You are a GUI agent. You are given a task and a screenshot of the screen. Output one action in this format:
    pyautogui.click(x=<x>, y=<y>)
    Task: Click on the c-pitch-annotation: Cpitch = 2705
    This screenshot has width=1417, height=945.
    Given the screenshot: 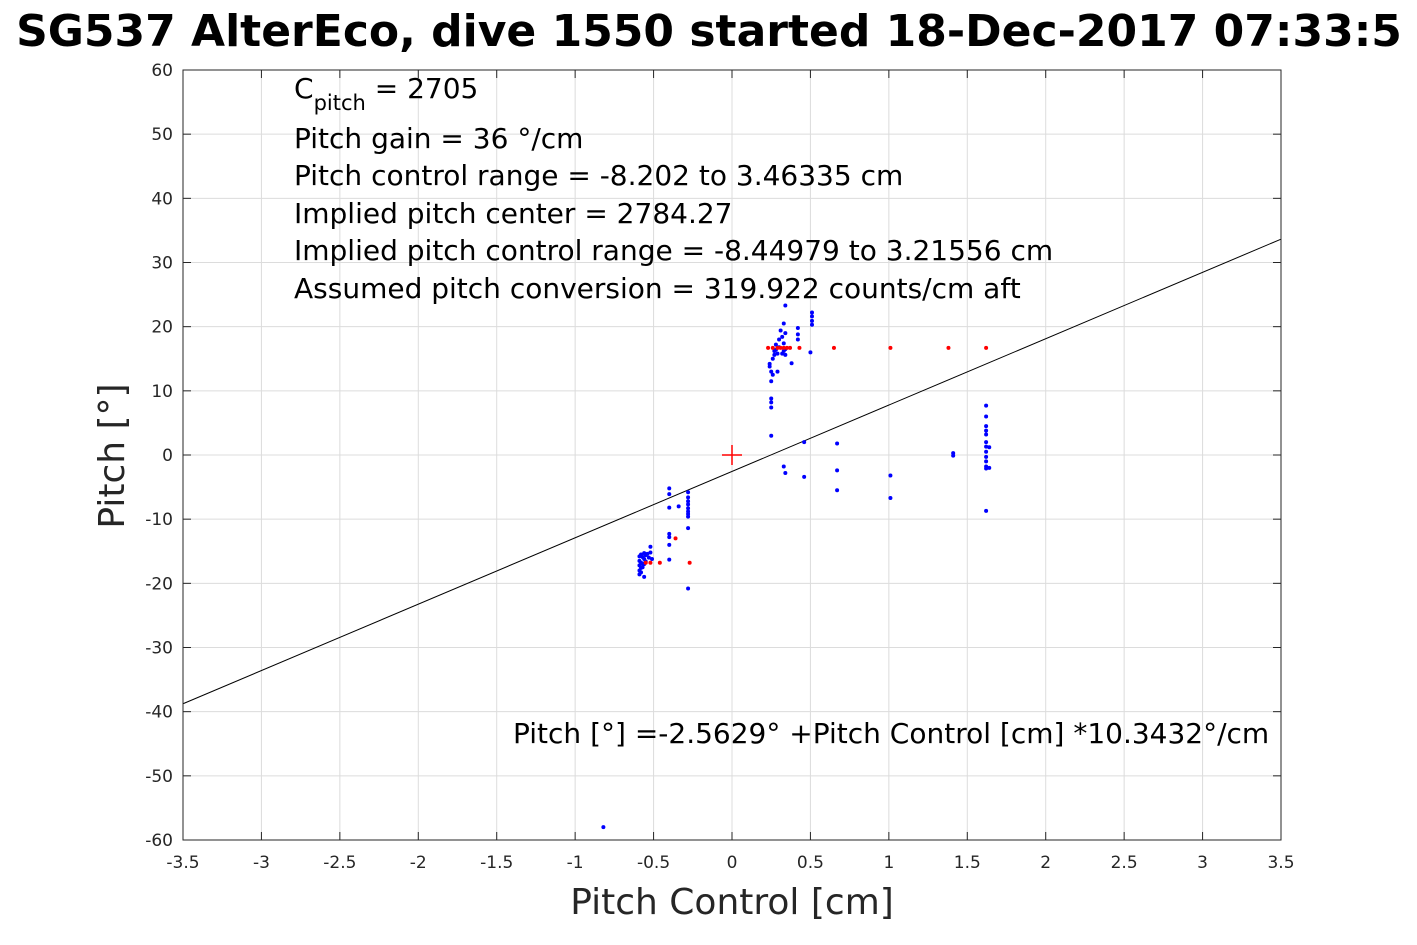 What is the action you would take?
    pyautogui.click(x=386, y=93)
    